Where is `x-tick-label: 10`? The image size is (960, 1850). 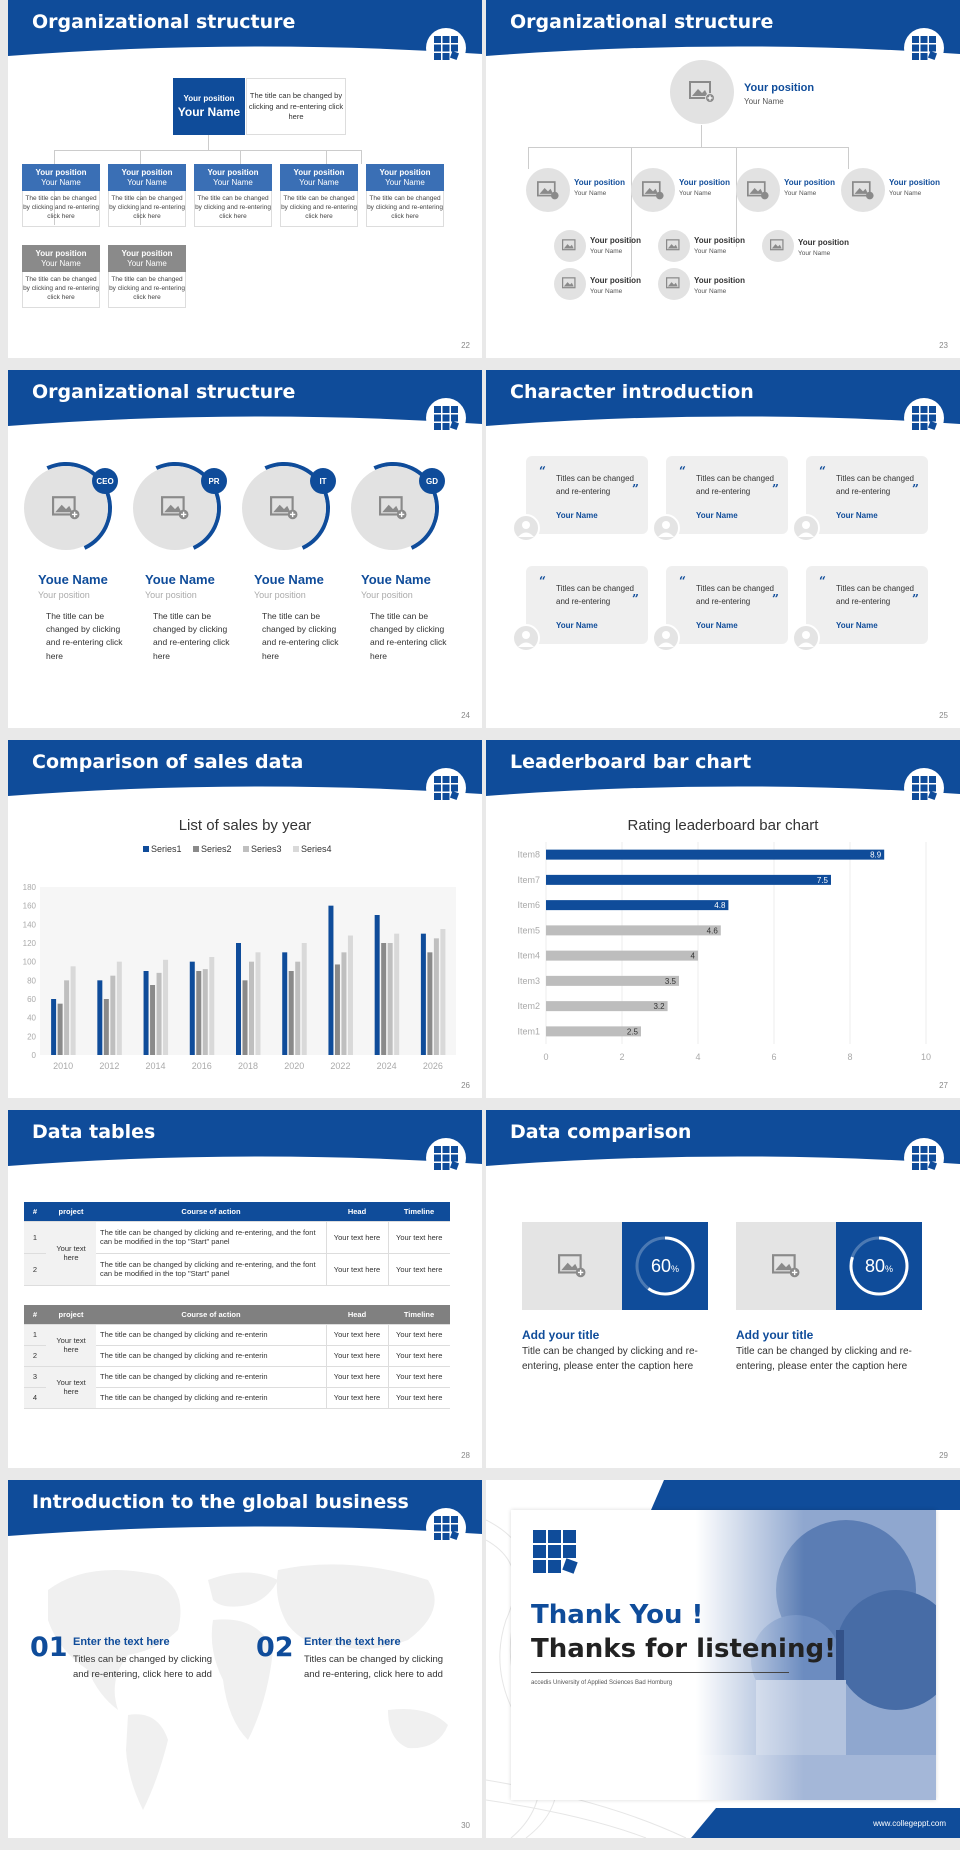 x-tick-label: 10 is located at coordinates (926, 1057).